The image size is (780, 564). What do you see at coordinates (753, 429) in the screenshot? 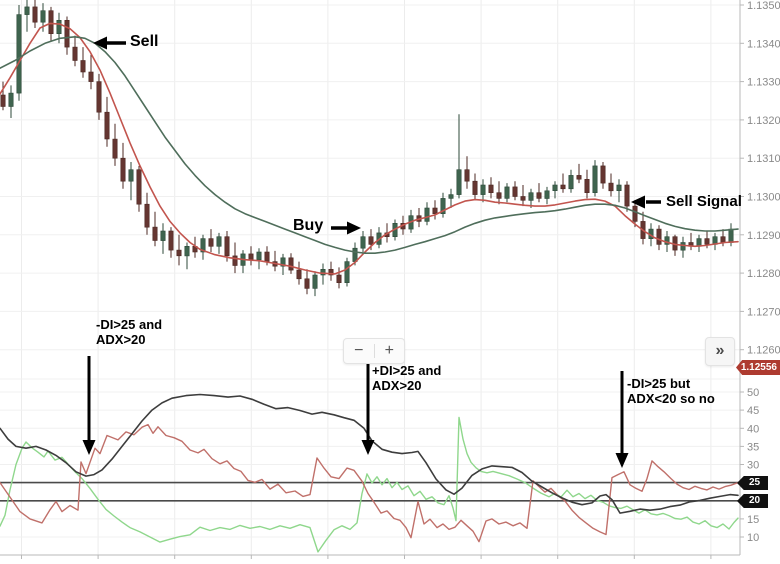
I see `indicator-axis-label: 40` at bounding box center [753, 429].